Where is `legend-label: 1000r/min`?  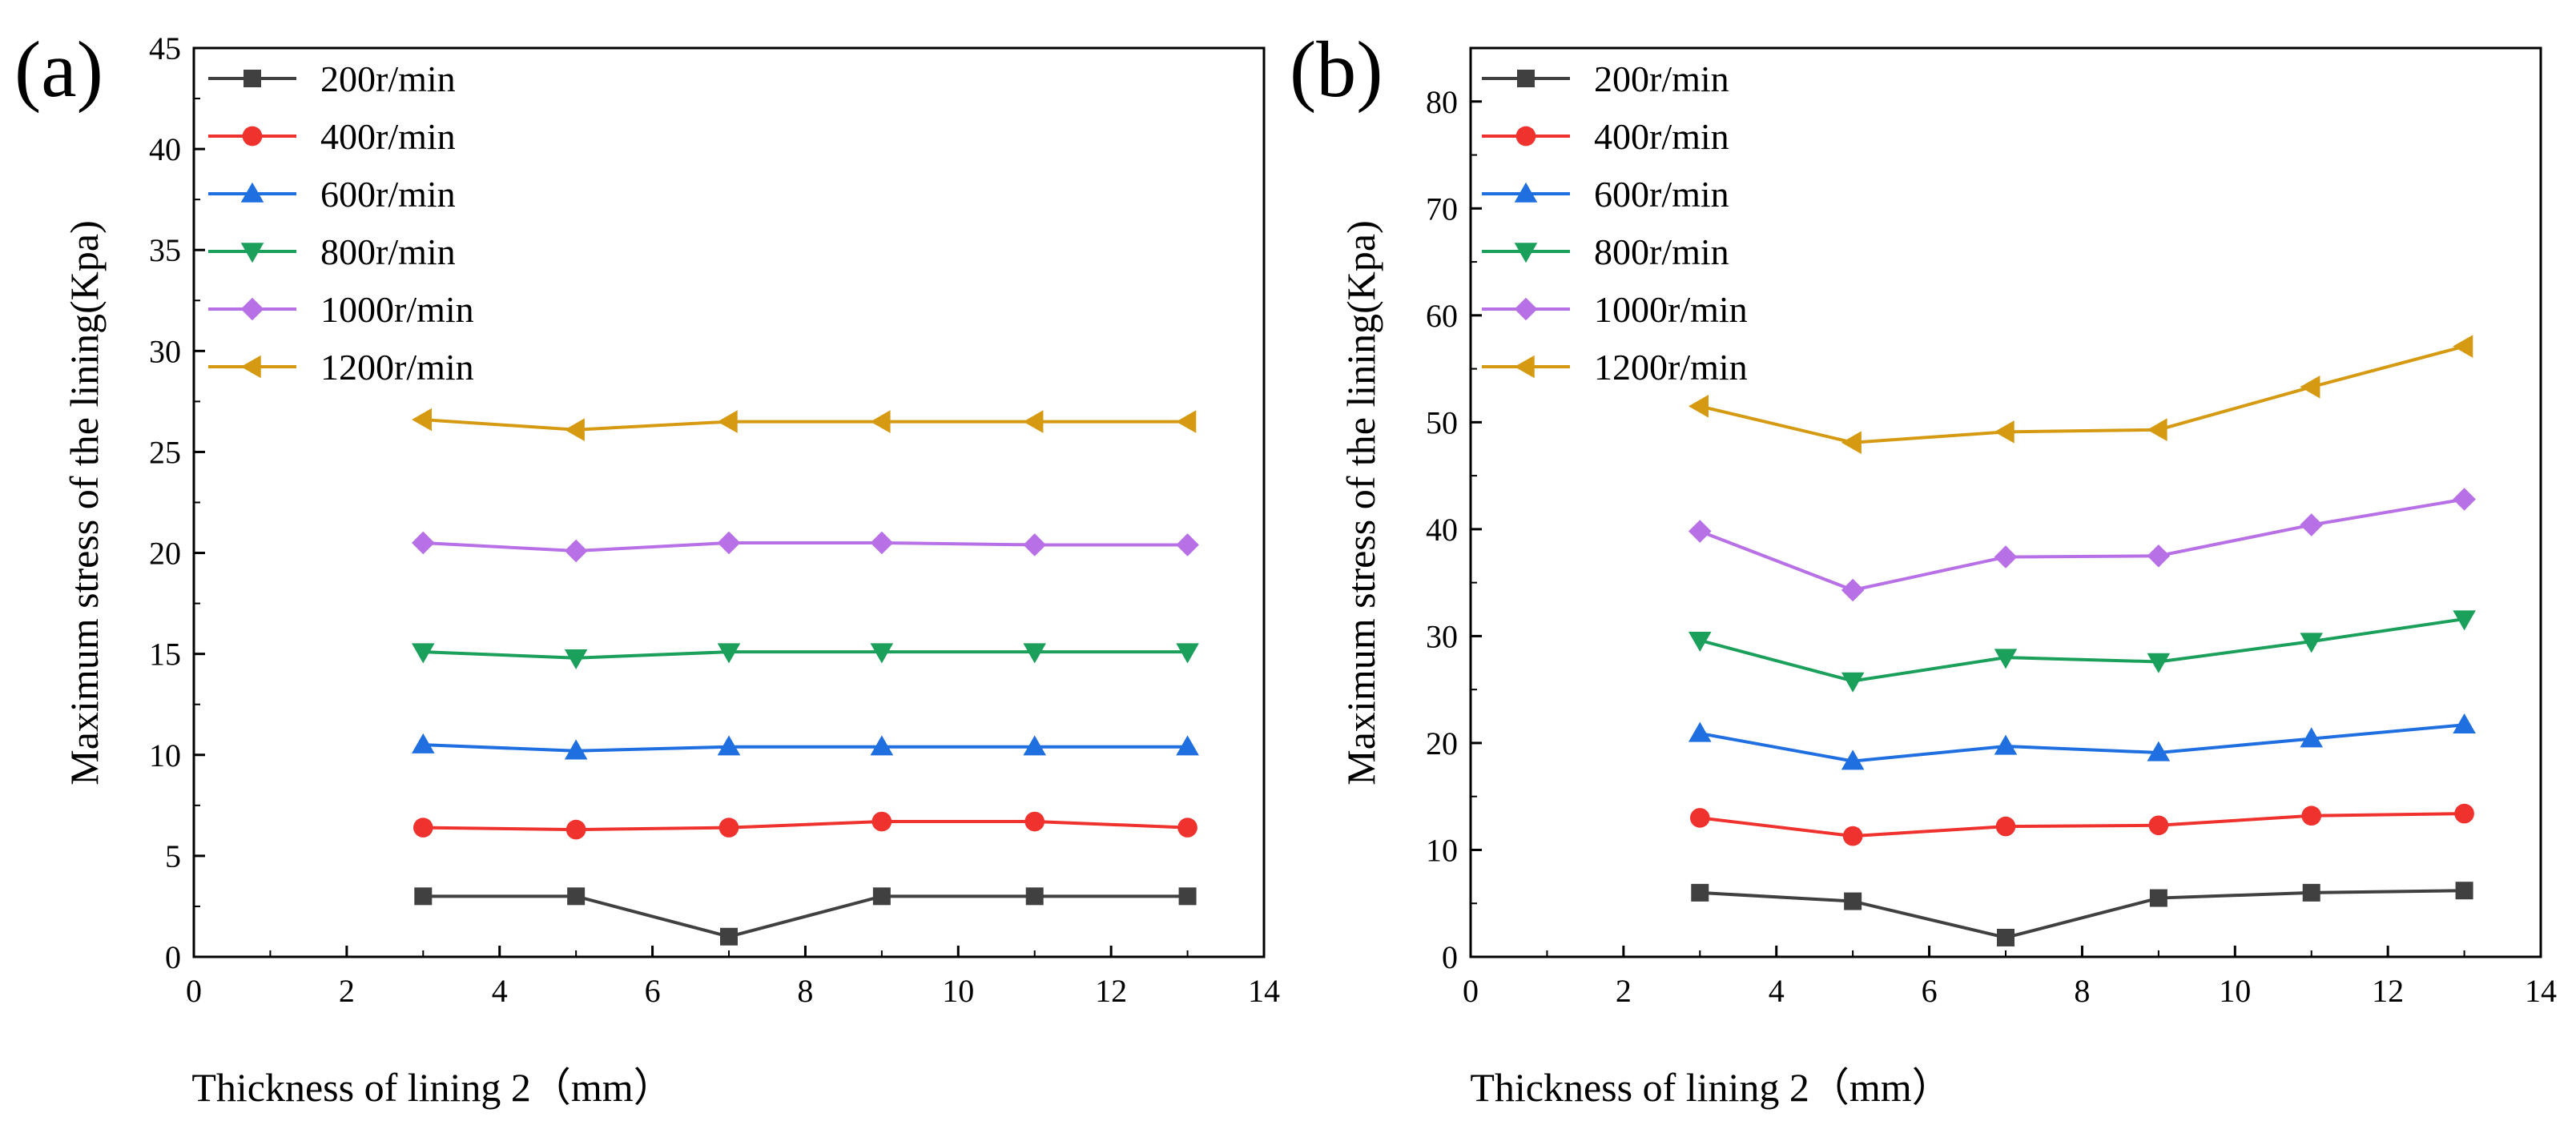 legend-label: 1000r/min is located at coordinates (1671, 309).